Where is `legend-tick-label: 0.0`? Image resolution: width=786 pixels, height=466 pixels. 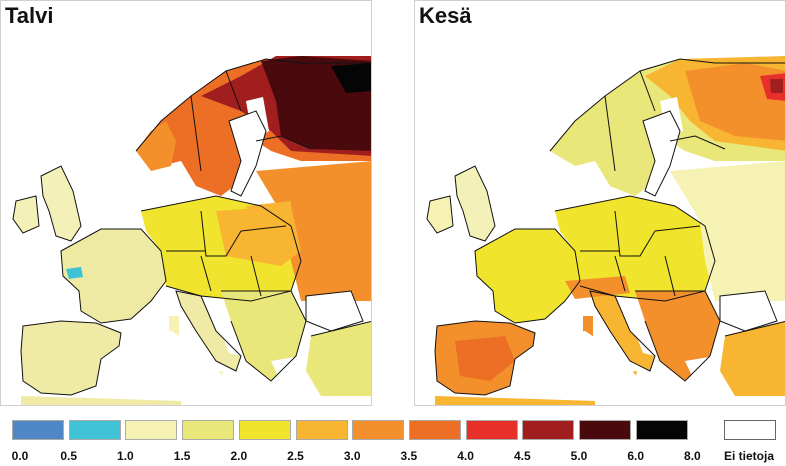
legend-tick-label: 0.0 is located at coordinates (20, 456).